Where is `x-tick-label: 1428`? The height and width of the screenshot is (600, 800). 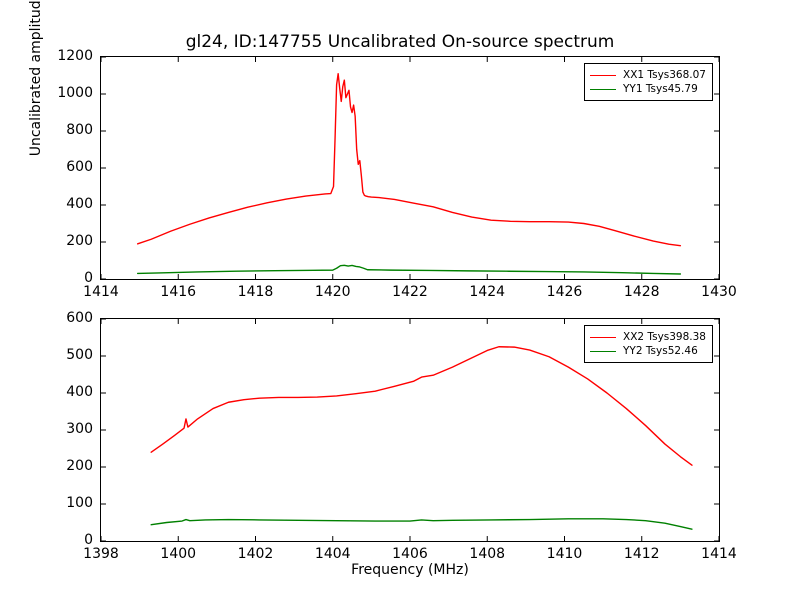
x-tick-label: 1428 is located at coordinates (641, 292).